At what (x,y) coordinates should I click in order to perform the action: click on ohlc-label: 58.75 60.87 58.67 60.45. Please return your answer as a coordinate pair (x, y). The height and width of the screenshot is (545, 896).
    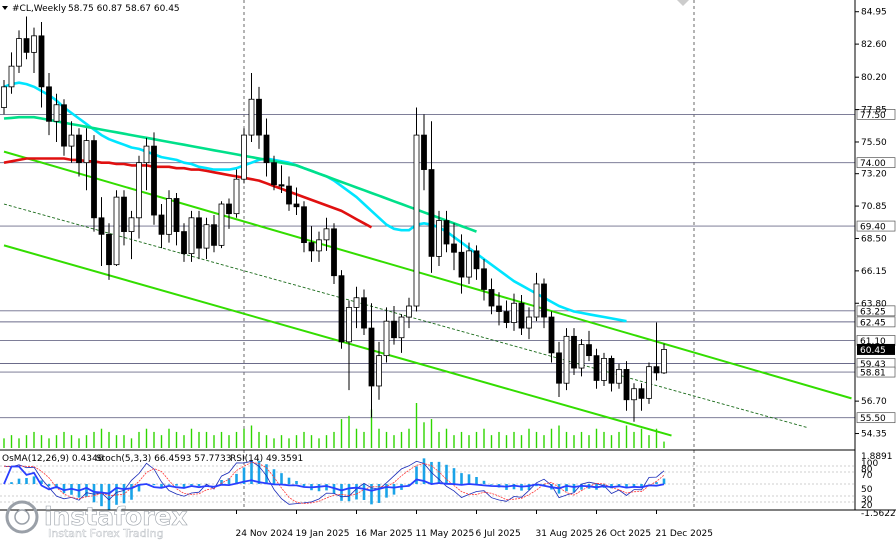
    Looking at the image, I should click on (124, 9).